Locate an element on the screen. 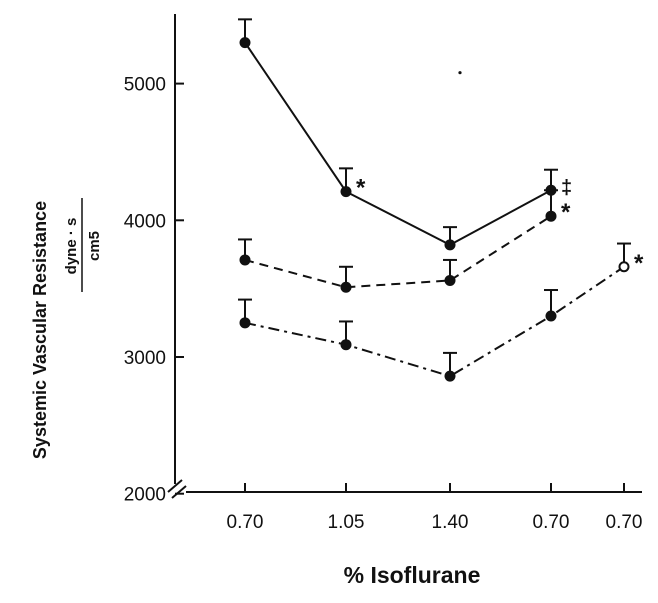  y-axis-break-mark is located at coordinates (175, 486).